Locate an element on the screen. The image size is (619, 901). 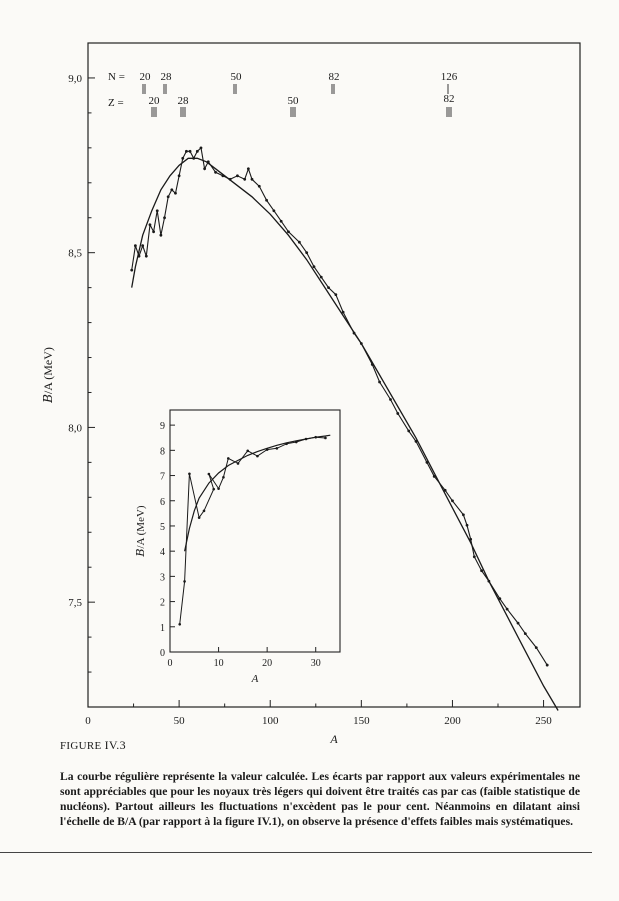
y-tick-label: 9,0 is located at coordinates (75, 79).